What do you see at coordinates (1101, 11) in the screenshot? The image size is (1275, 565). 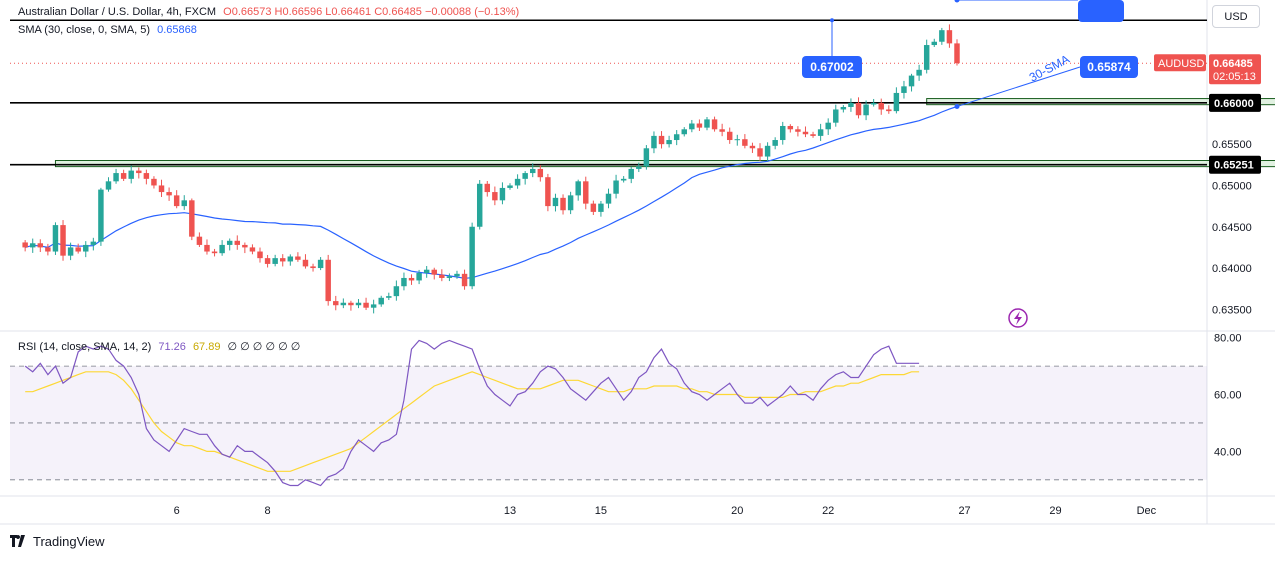 I see `rsi-callout-box` at bounding box center [1101, 11].